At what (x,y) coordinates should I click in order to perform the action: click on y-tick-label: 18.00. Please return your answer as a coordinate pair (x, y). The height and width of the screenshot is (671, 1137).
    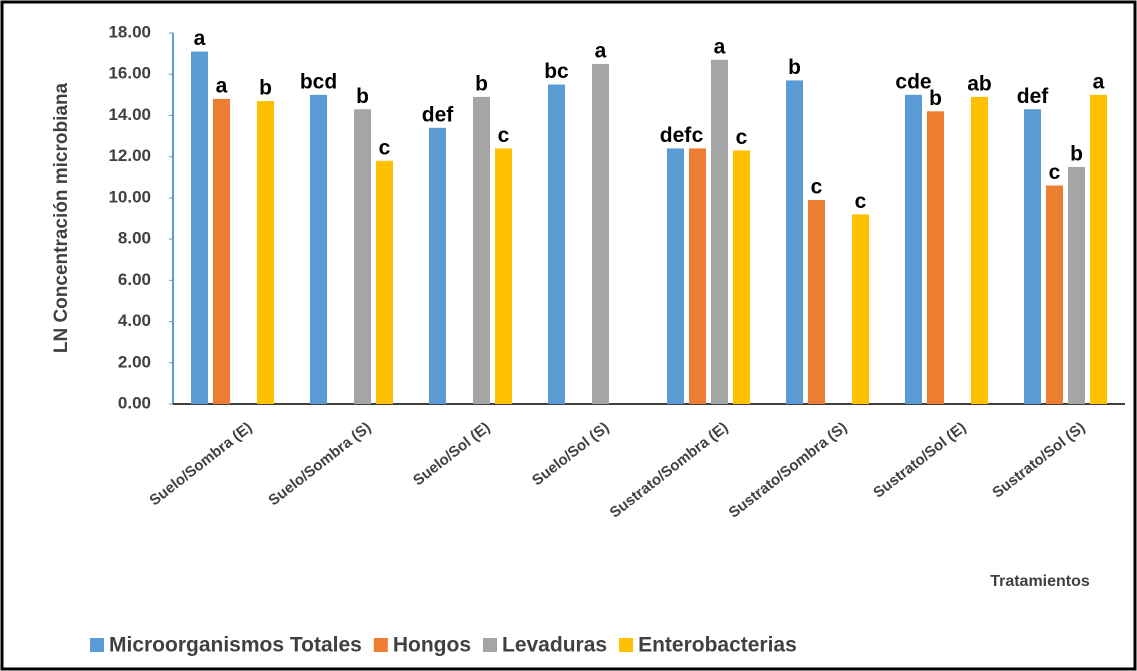
    Looking at the image, I should click on (129, 31).